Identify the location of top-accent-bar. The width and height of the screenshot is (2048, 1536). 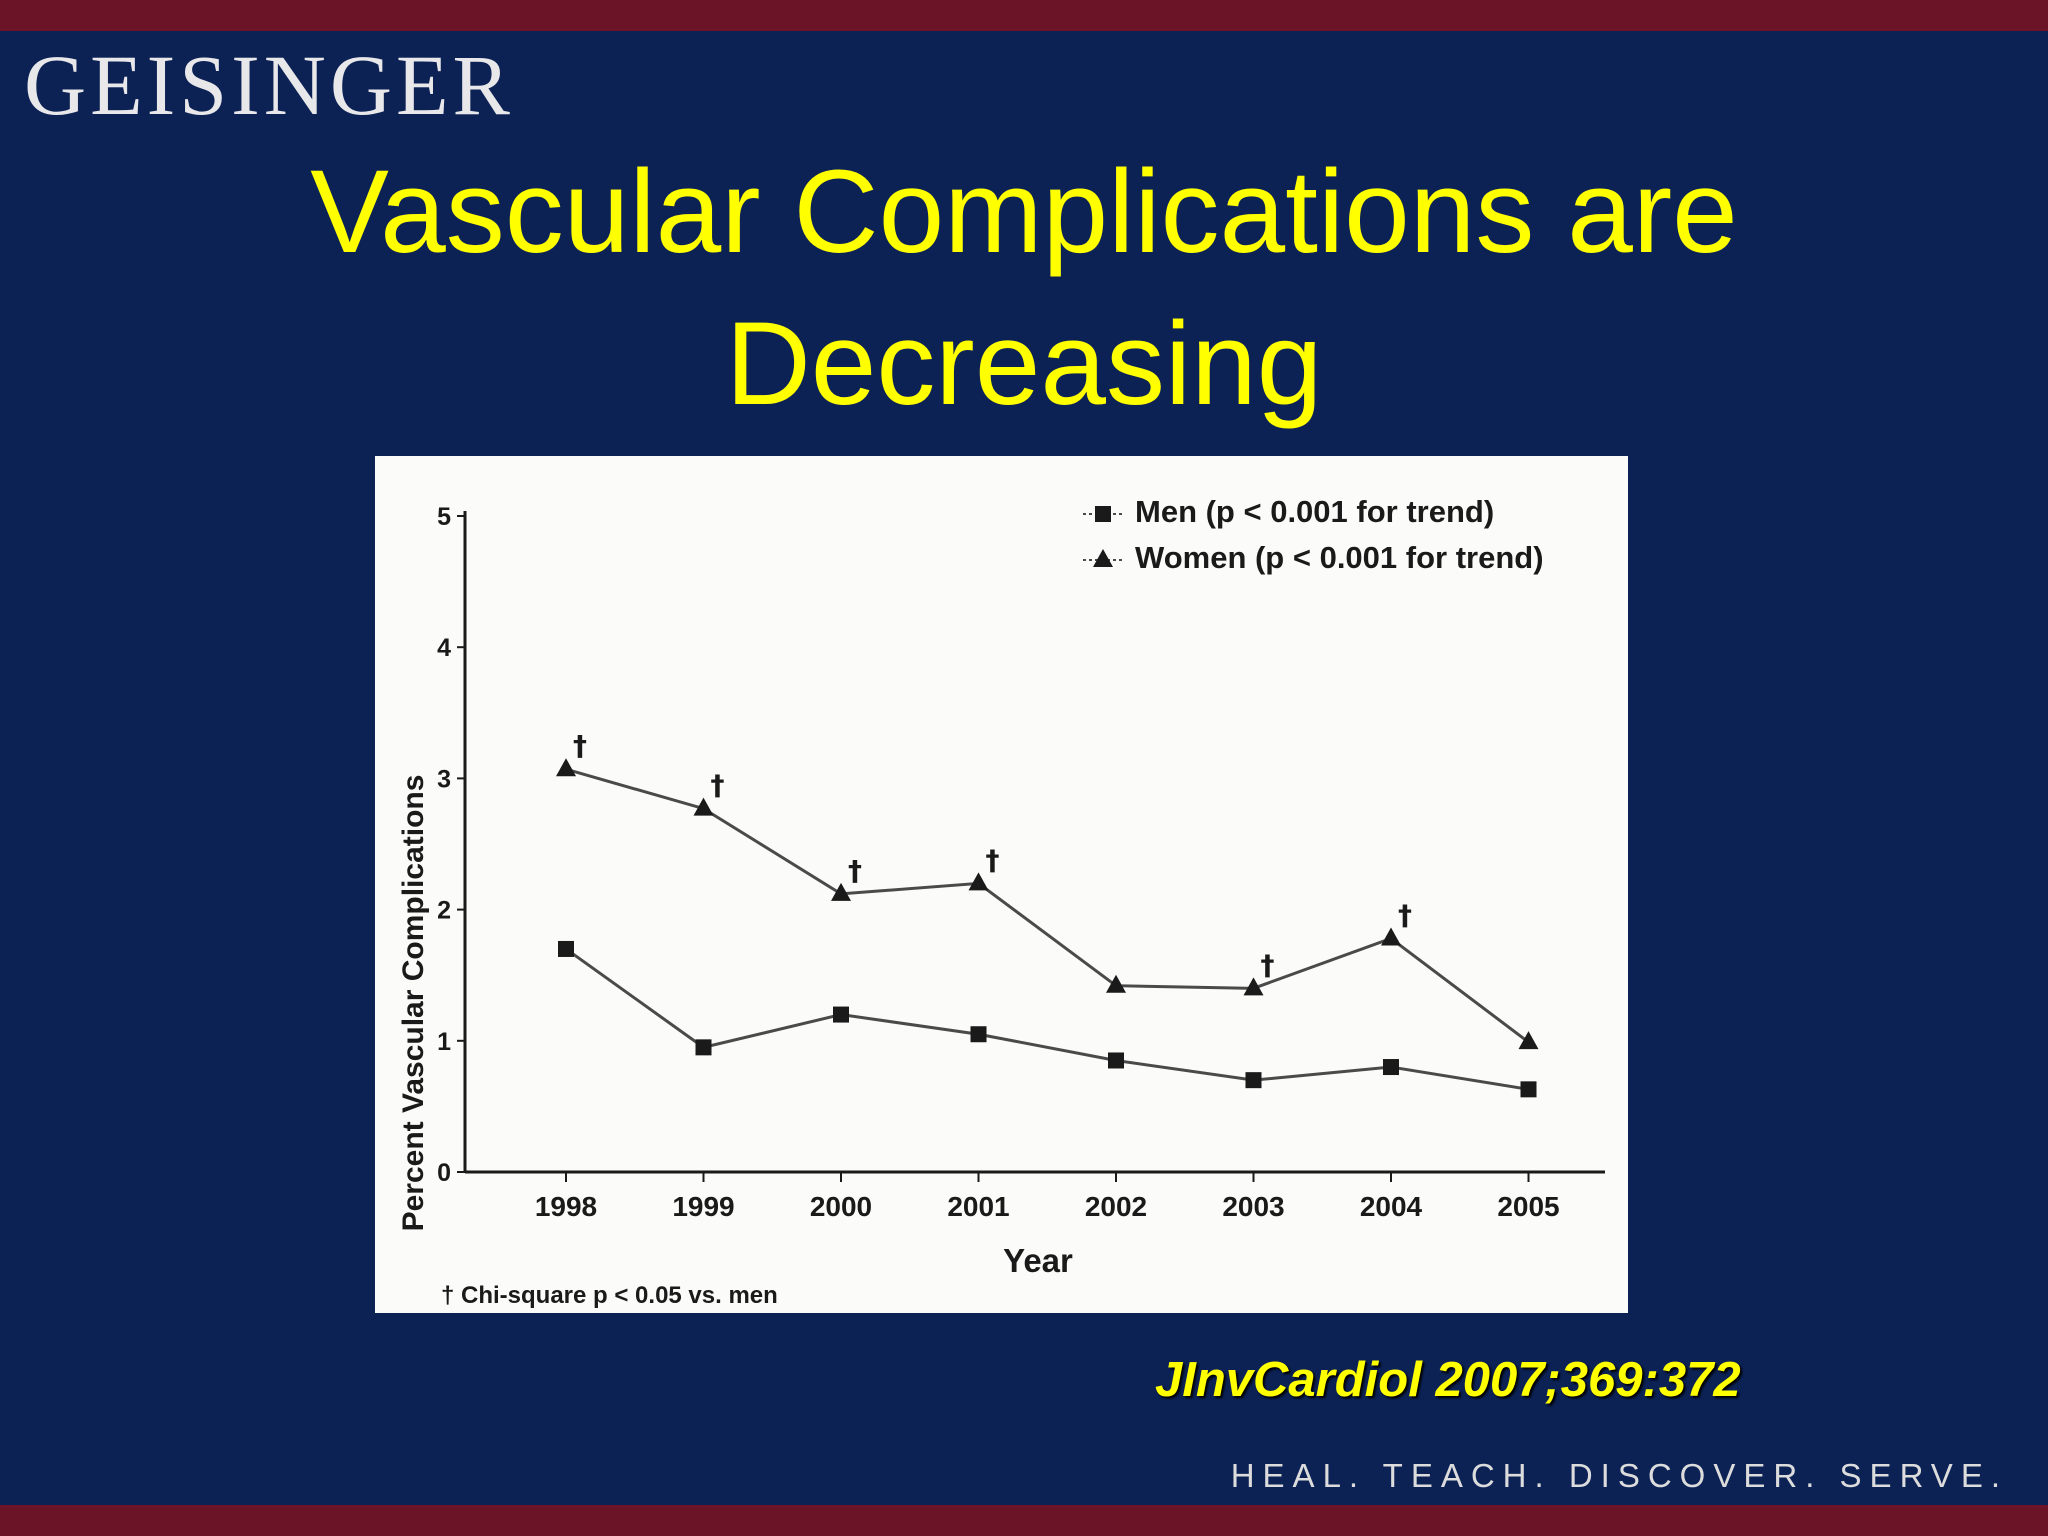
(1024, 15).